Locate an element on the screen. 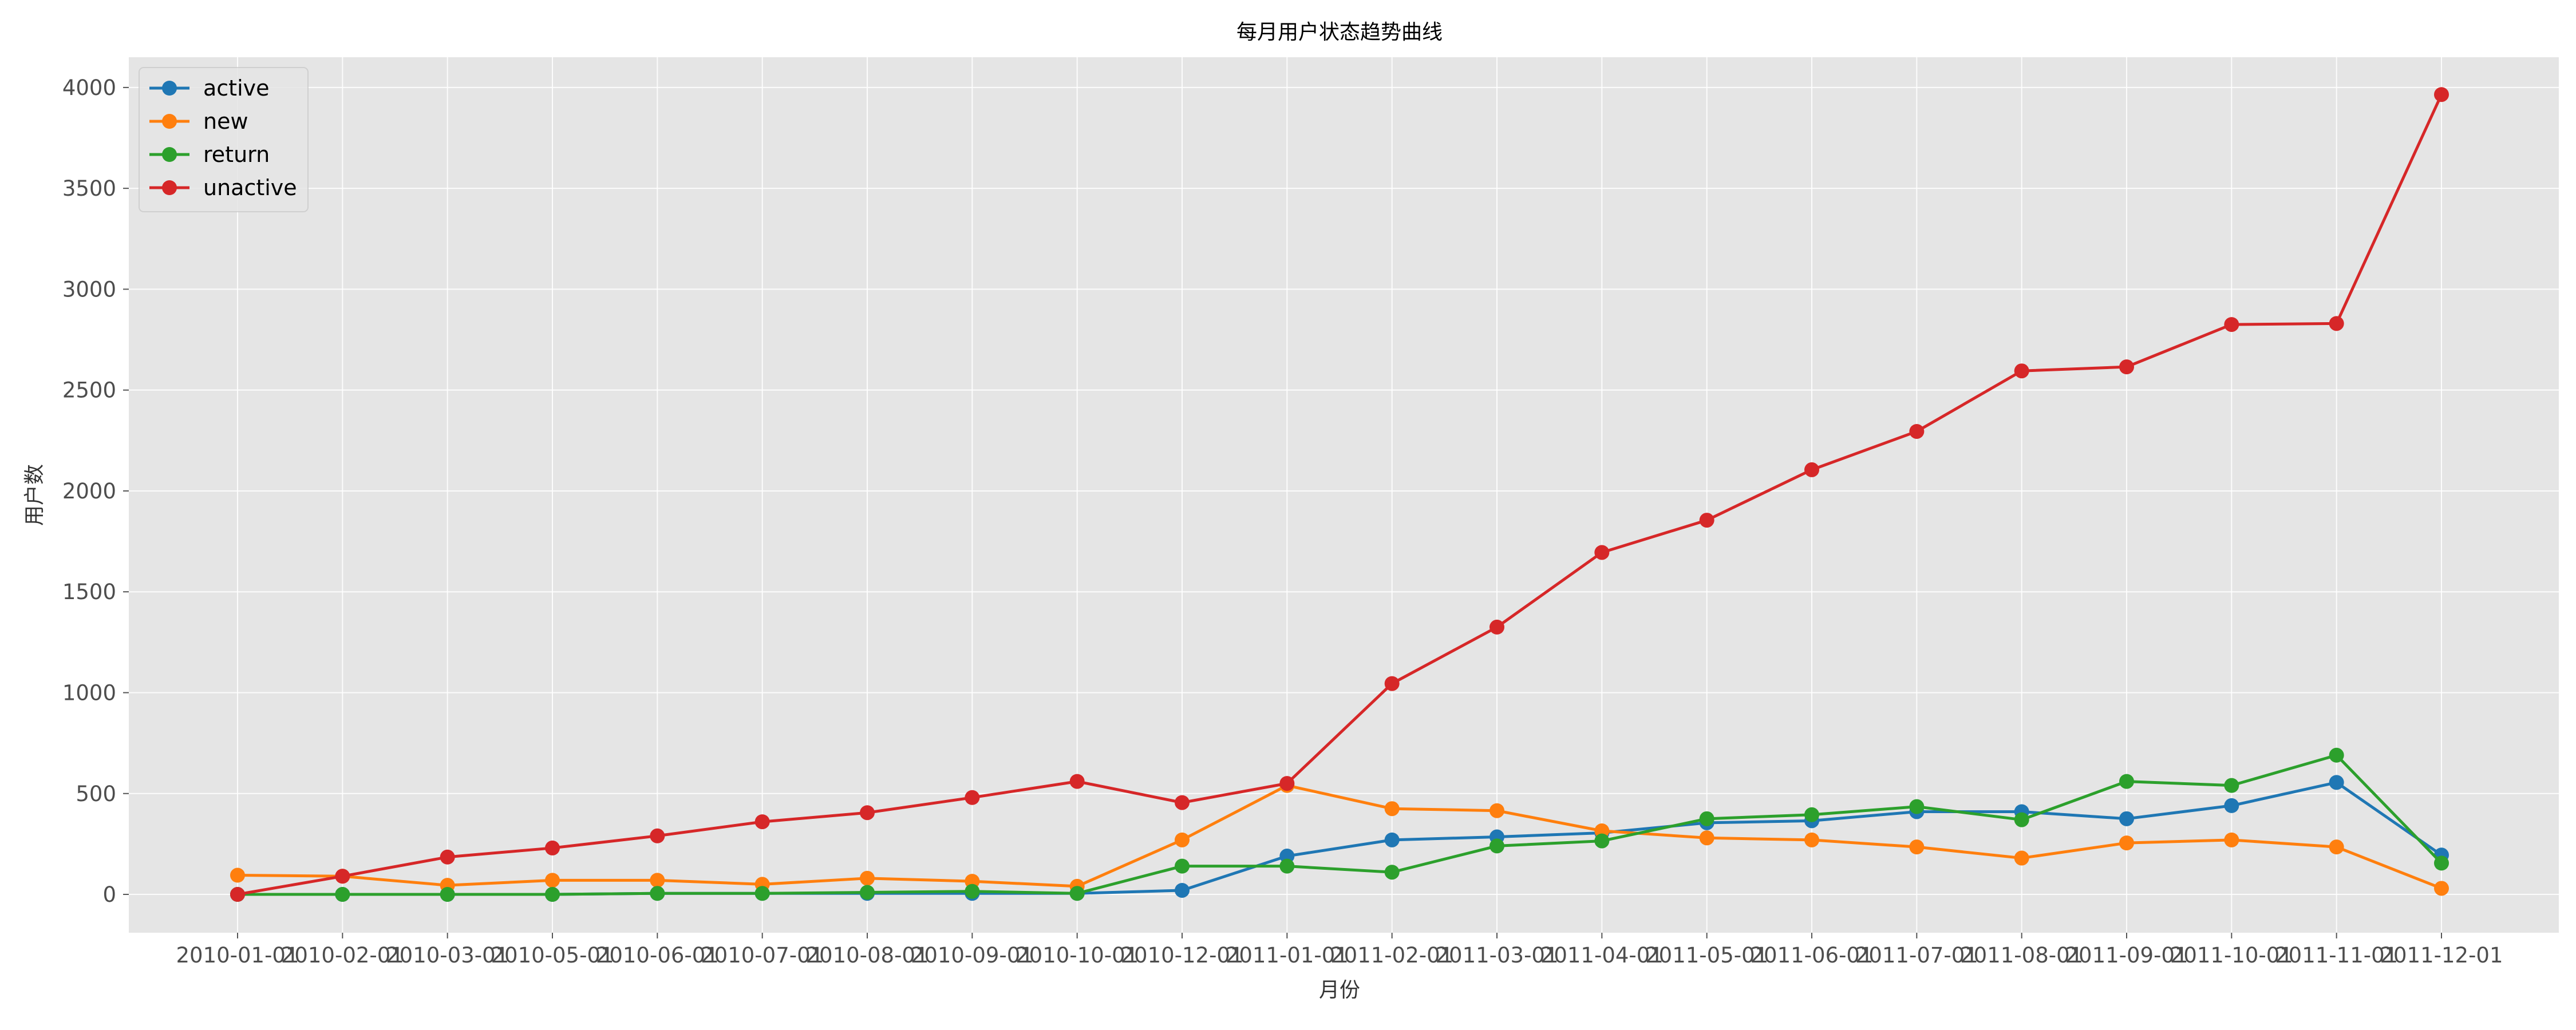 This screenshot has width=2576, height=1030. y-axis-ticks: 0 500 1000 1500 2000 2500 3000 3500 4000 is located at coordinates (95, 491).